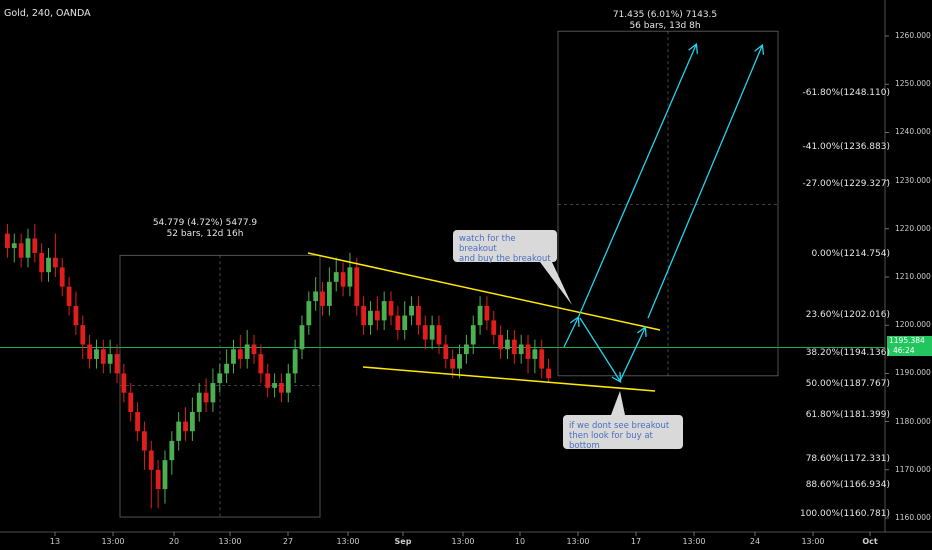 The width and height of the screenshot is (932, 550). I want to click on time-tick-label: 10, so click(520, 541).